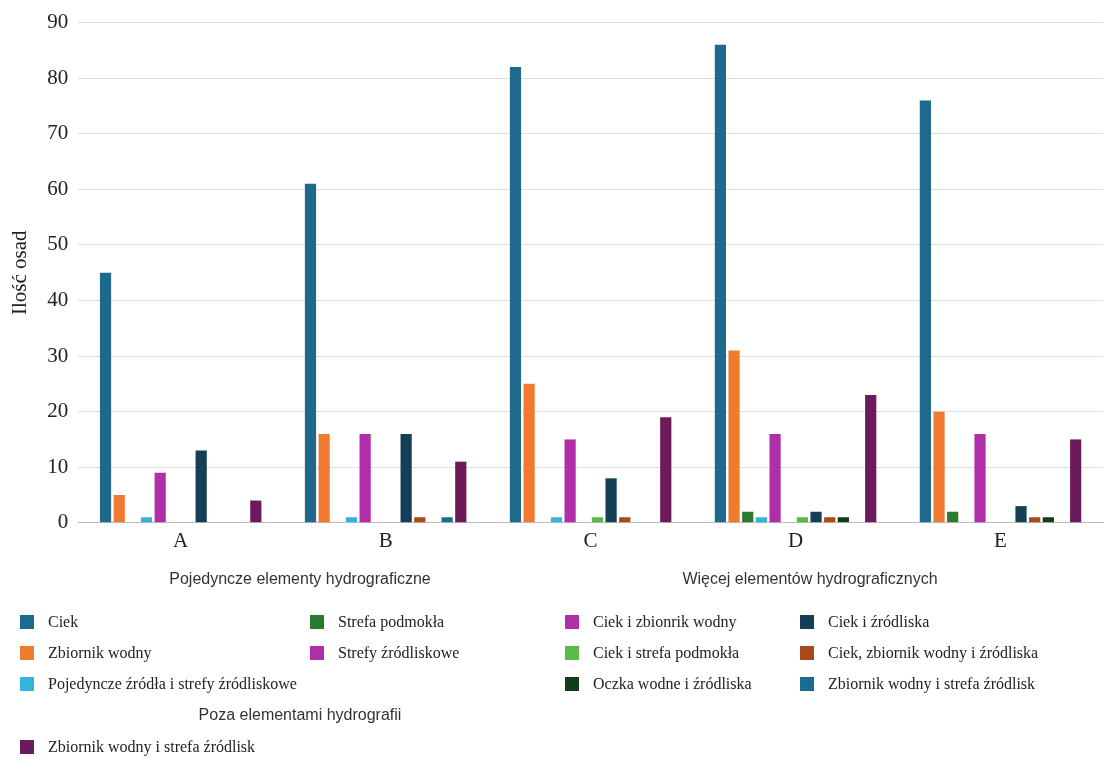 This screenshot has height=776, width=1115. I want to click on y-tick-label: 90, so click(58, 21).